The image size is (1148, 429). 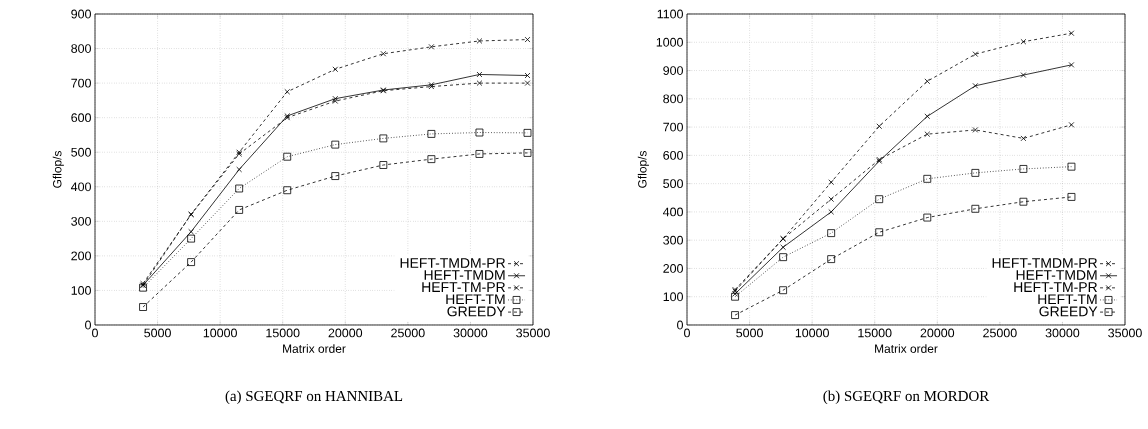 What do you see at coordinates (314, 397) in the screenshot?
I see `text: (a) SGEQRF on HANNIBAL` at bounding box center [314, 397].